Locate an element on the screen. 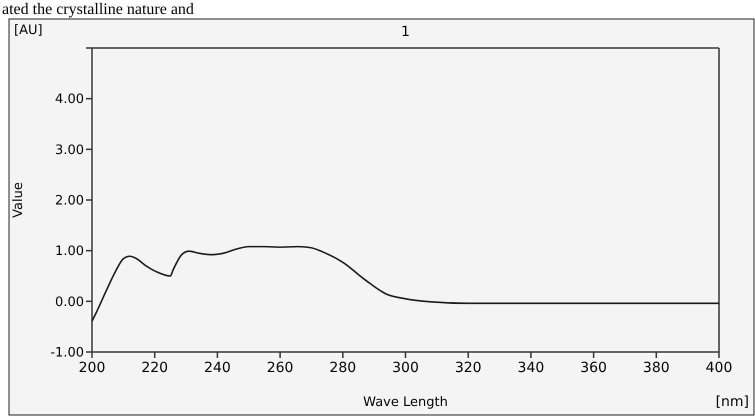 The image size is (755, 416). x-tick-label: 380 is located at coordinates (656, 368).